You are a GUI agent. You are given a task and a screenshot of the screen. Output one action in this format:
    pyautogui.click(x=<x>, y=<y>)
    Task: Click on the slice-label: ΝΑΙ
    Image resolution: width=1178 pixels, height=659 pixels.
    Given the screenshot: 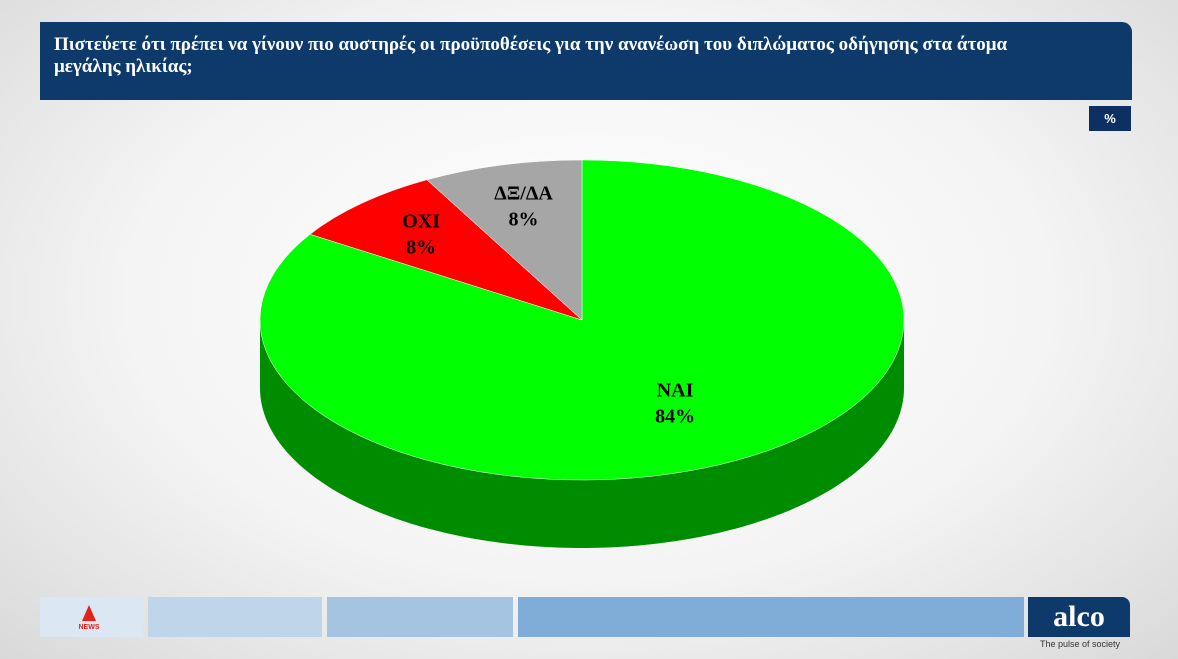 What is the action you would take?
    pyautogui.click(x=675, y=391)
    